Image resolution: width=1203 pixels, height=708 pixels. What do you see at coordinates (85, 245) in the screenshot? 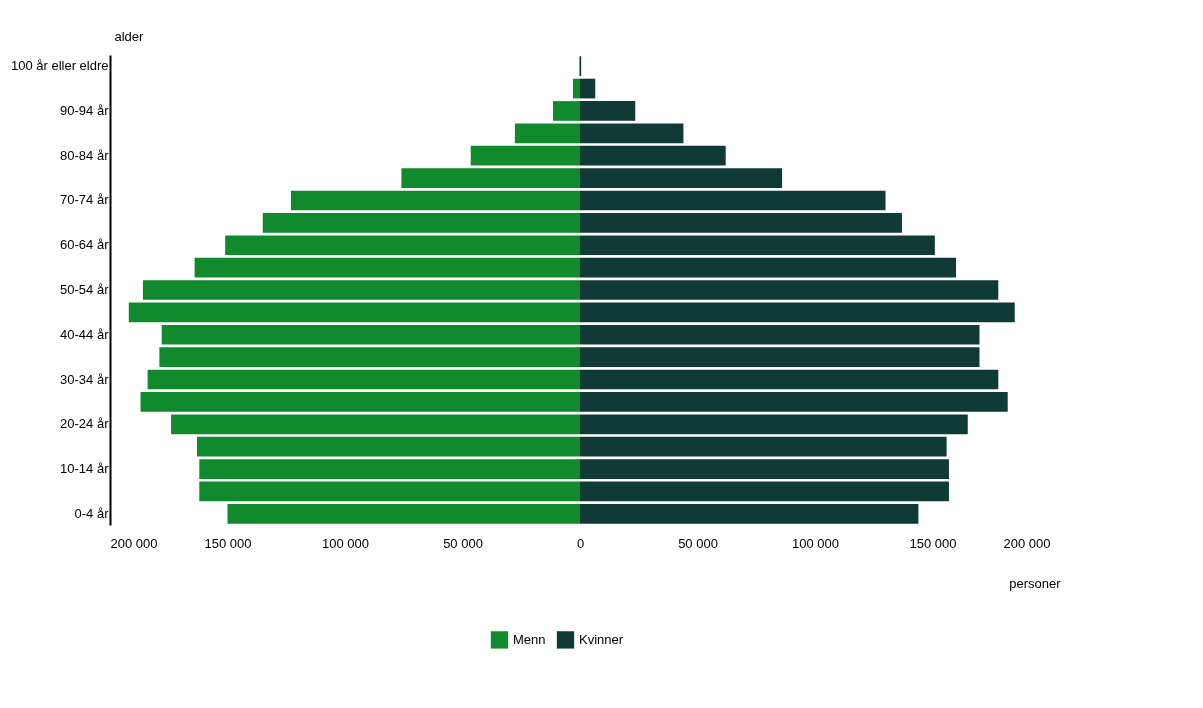
I see `y-tick-label: 60-64 år` at bounding box center [85, 245].